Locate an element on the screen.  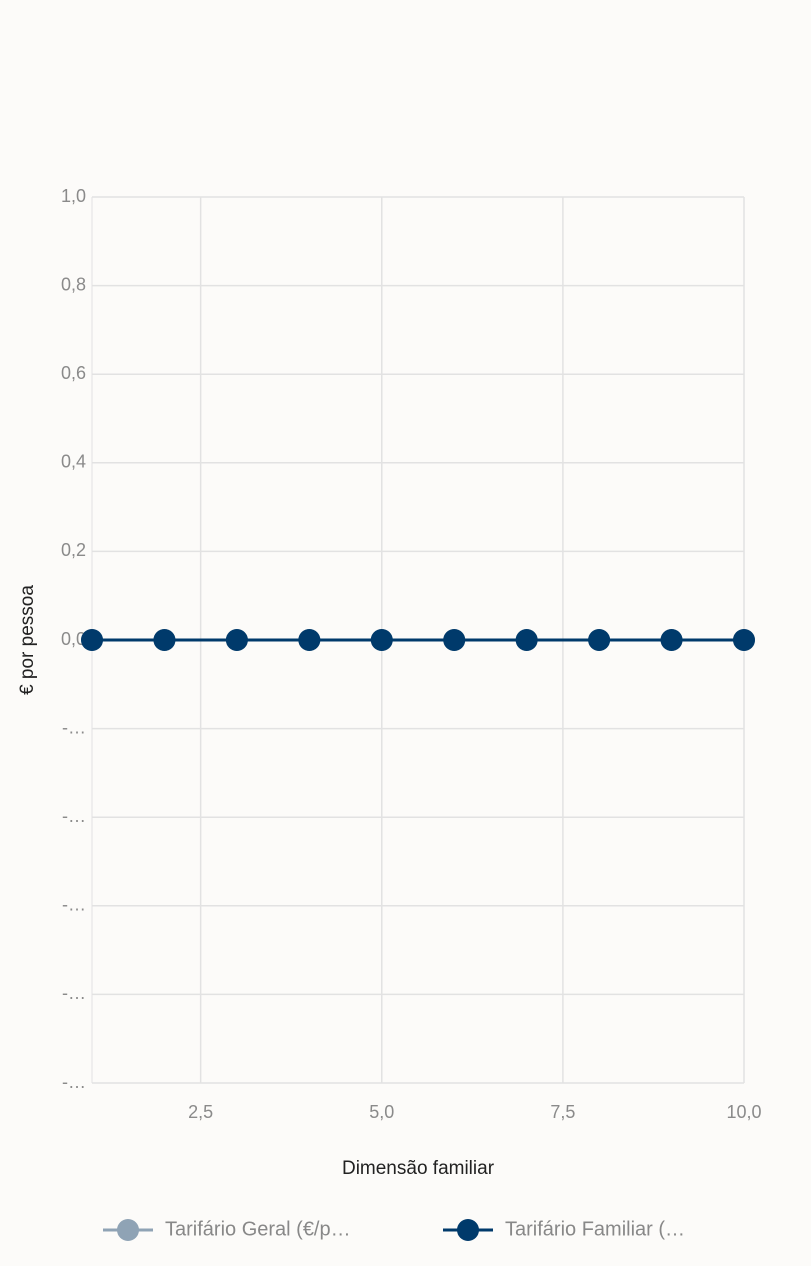
x-tick-label: 2,5 is located at coordinates (200, 1112).